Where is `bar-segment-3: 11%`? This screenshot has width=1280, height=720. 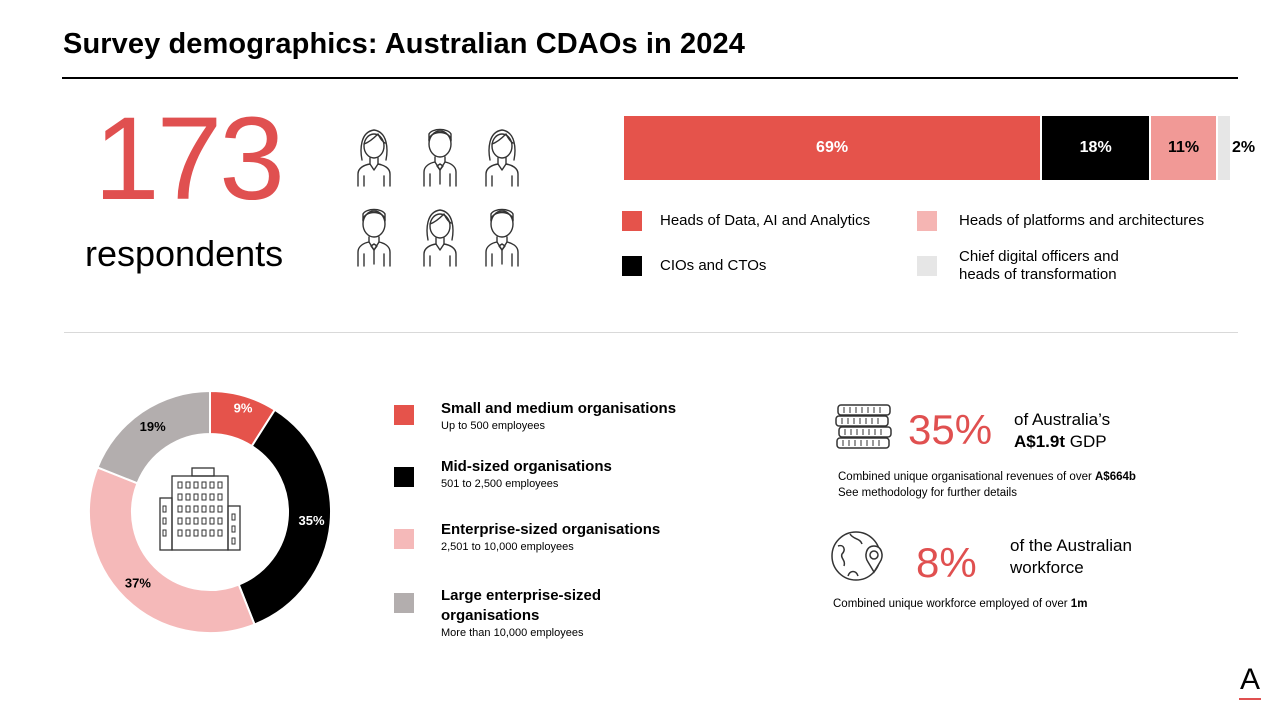 bar-segment-3: 11% is located at coordinates (1183, 148).